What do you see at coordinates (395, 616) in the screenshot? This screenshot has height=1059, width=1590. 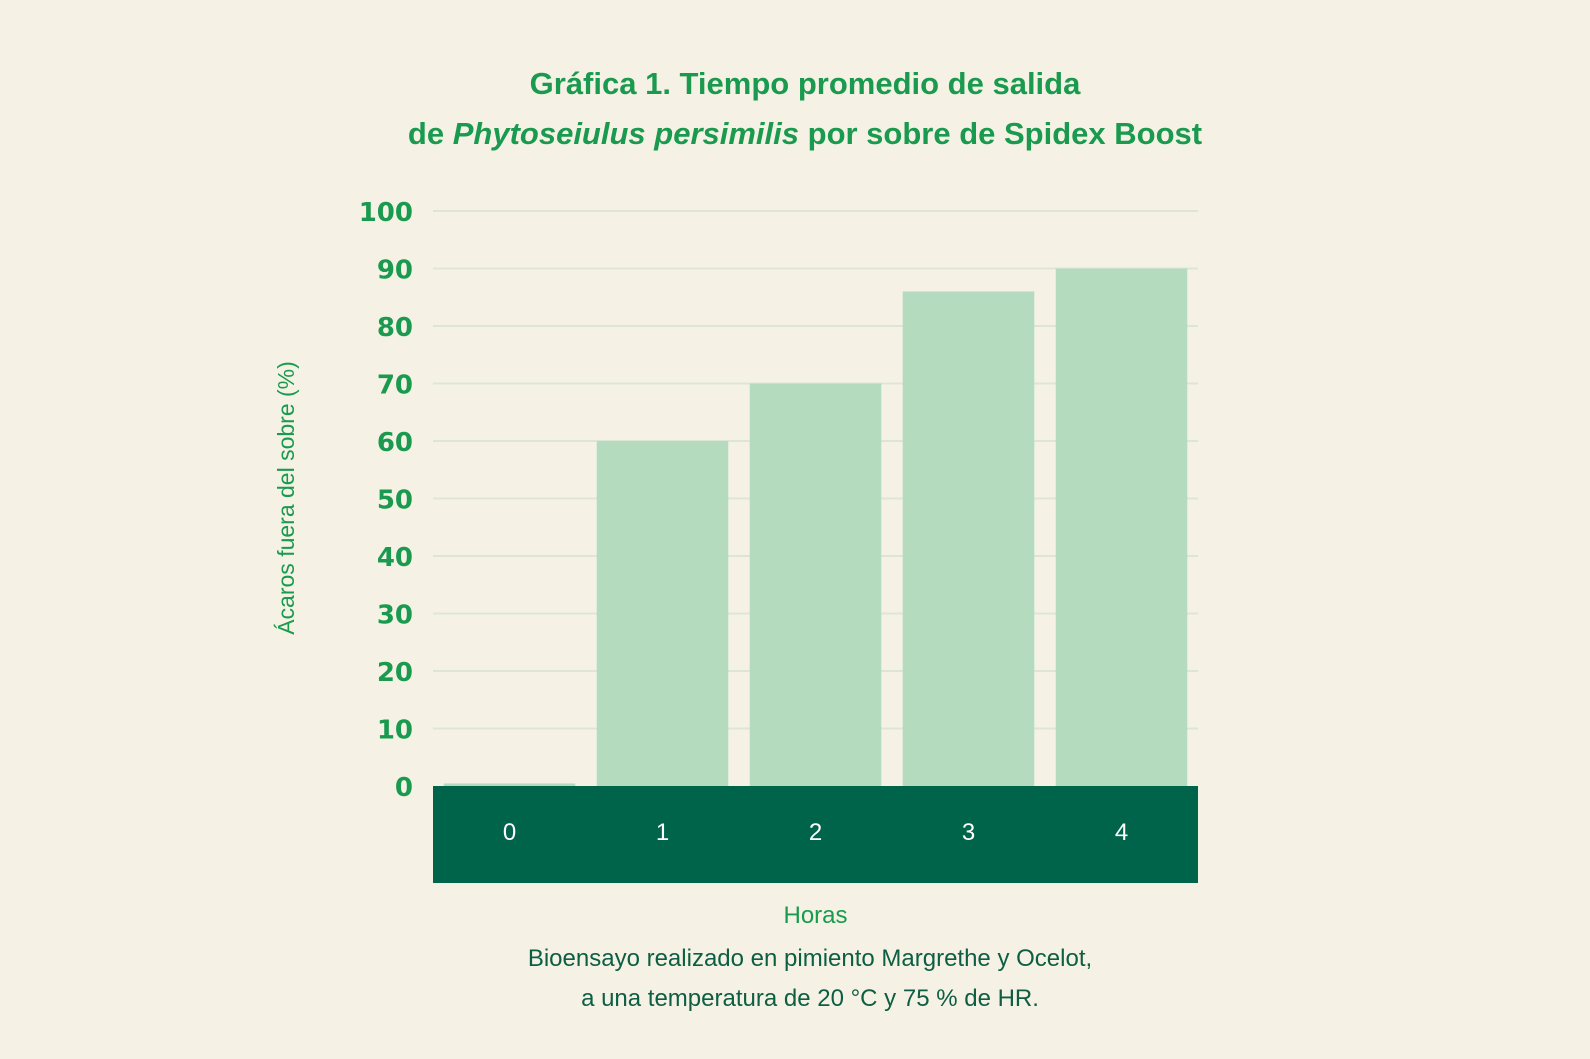 I see `y-tick-label: 30` at bounding box center [395, 616].